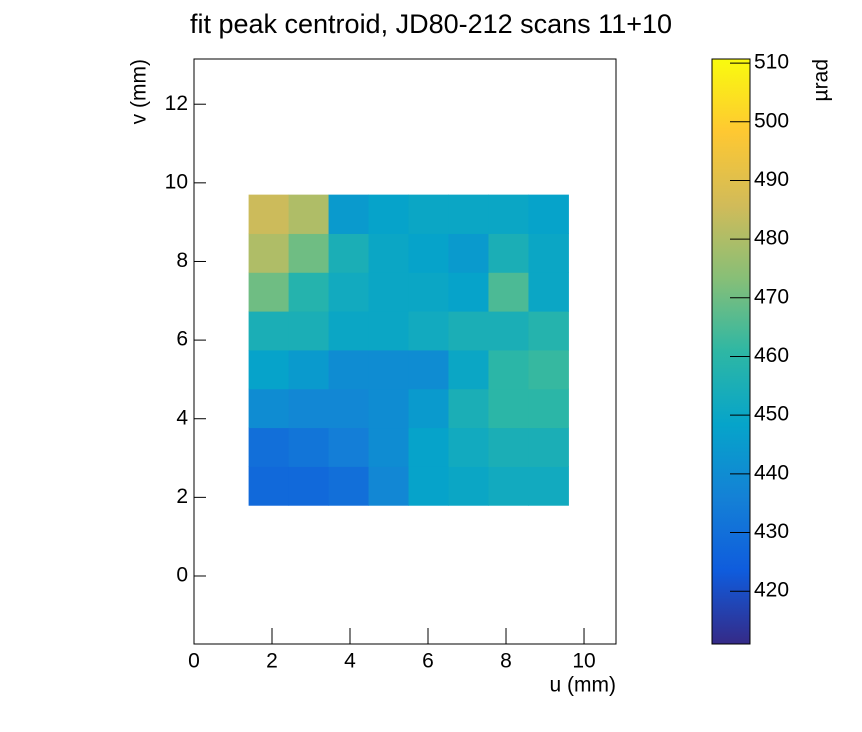 Image resolution: width=862 pixels, height=732 pixels. What do you see at coordinates (350, 661) in the screenshot?
I see `x-tick-label: 4` at bounding box center [350, 661].